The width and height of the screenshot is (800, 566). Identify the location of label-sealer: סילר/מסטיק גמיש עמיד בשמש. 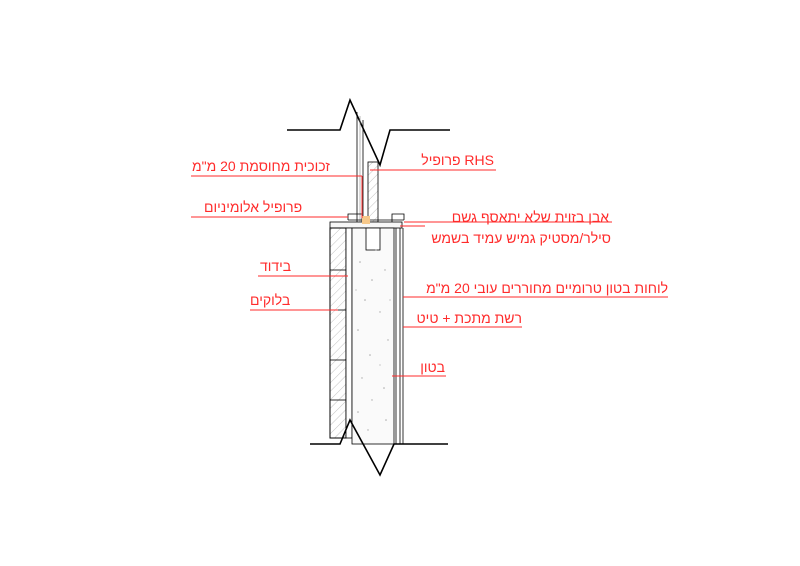
(521, 238).